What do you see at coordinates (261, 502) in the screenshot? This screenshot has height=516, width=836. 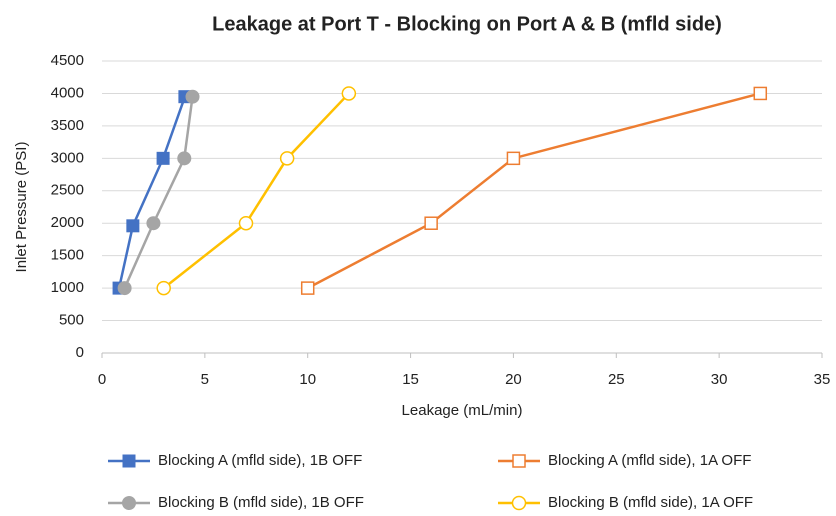 I see `legend-label: Blocking B (mfld side), 1B OFF` at bounding box center [261, 502].